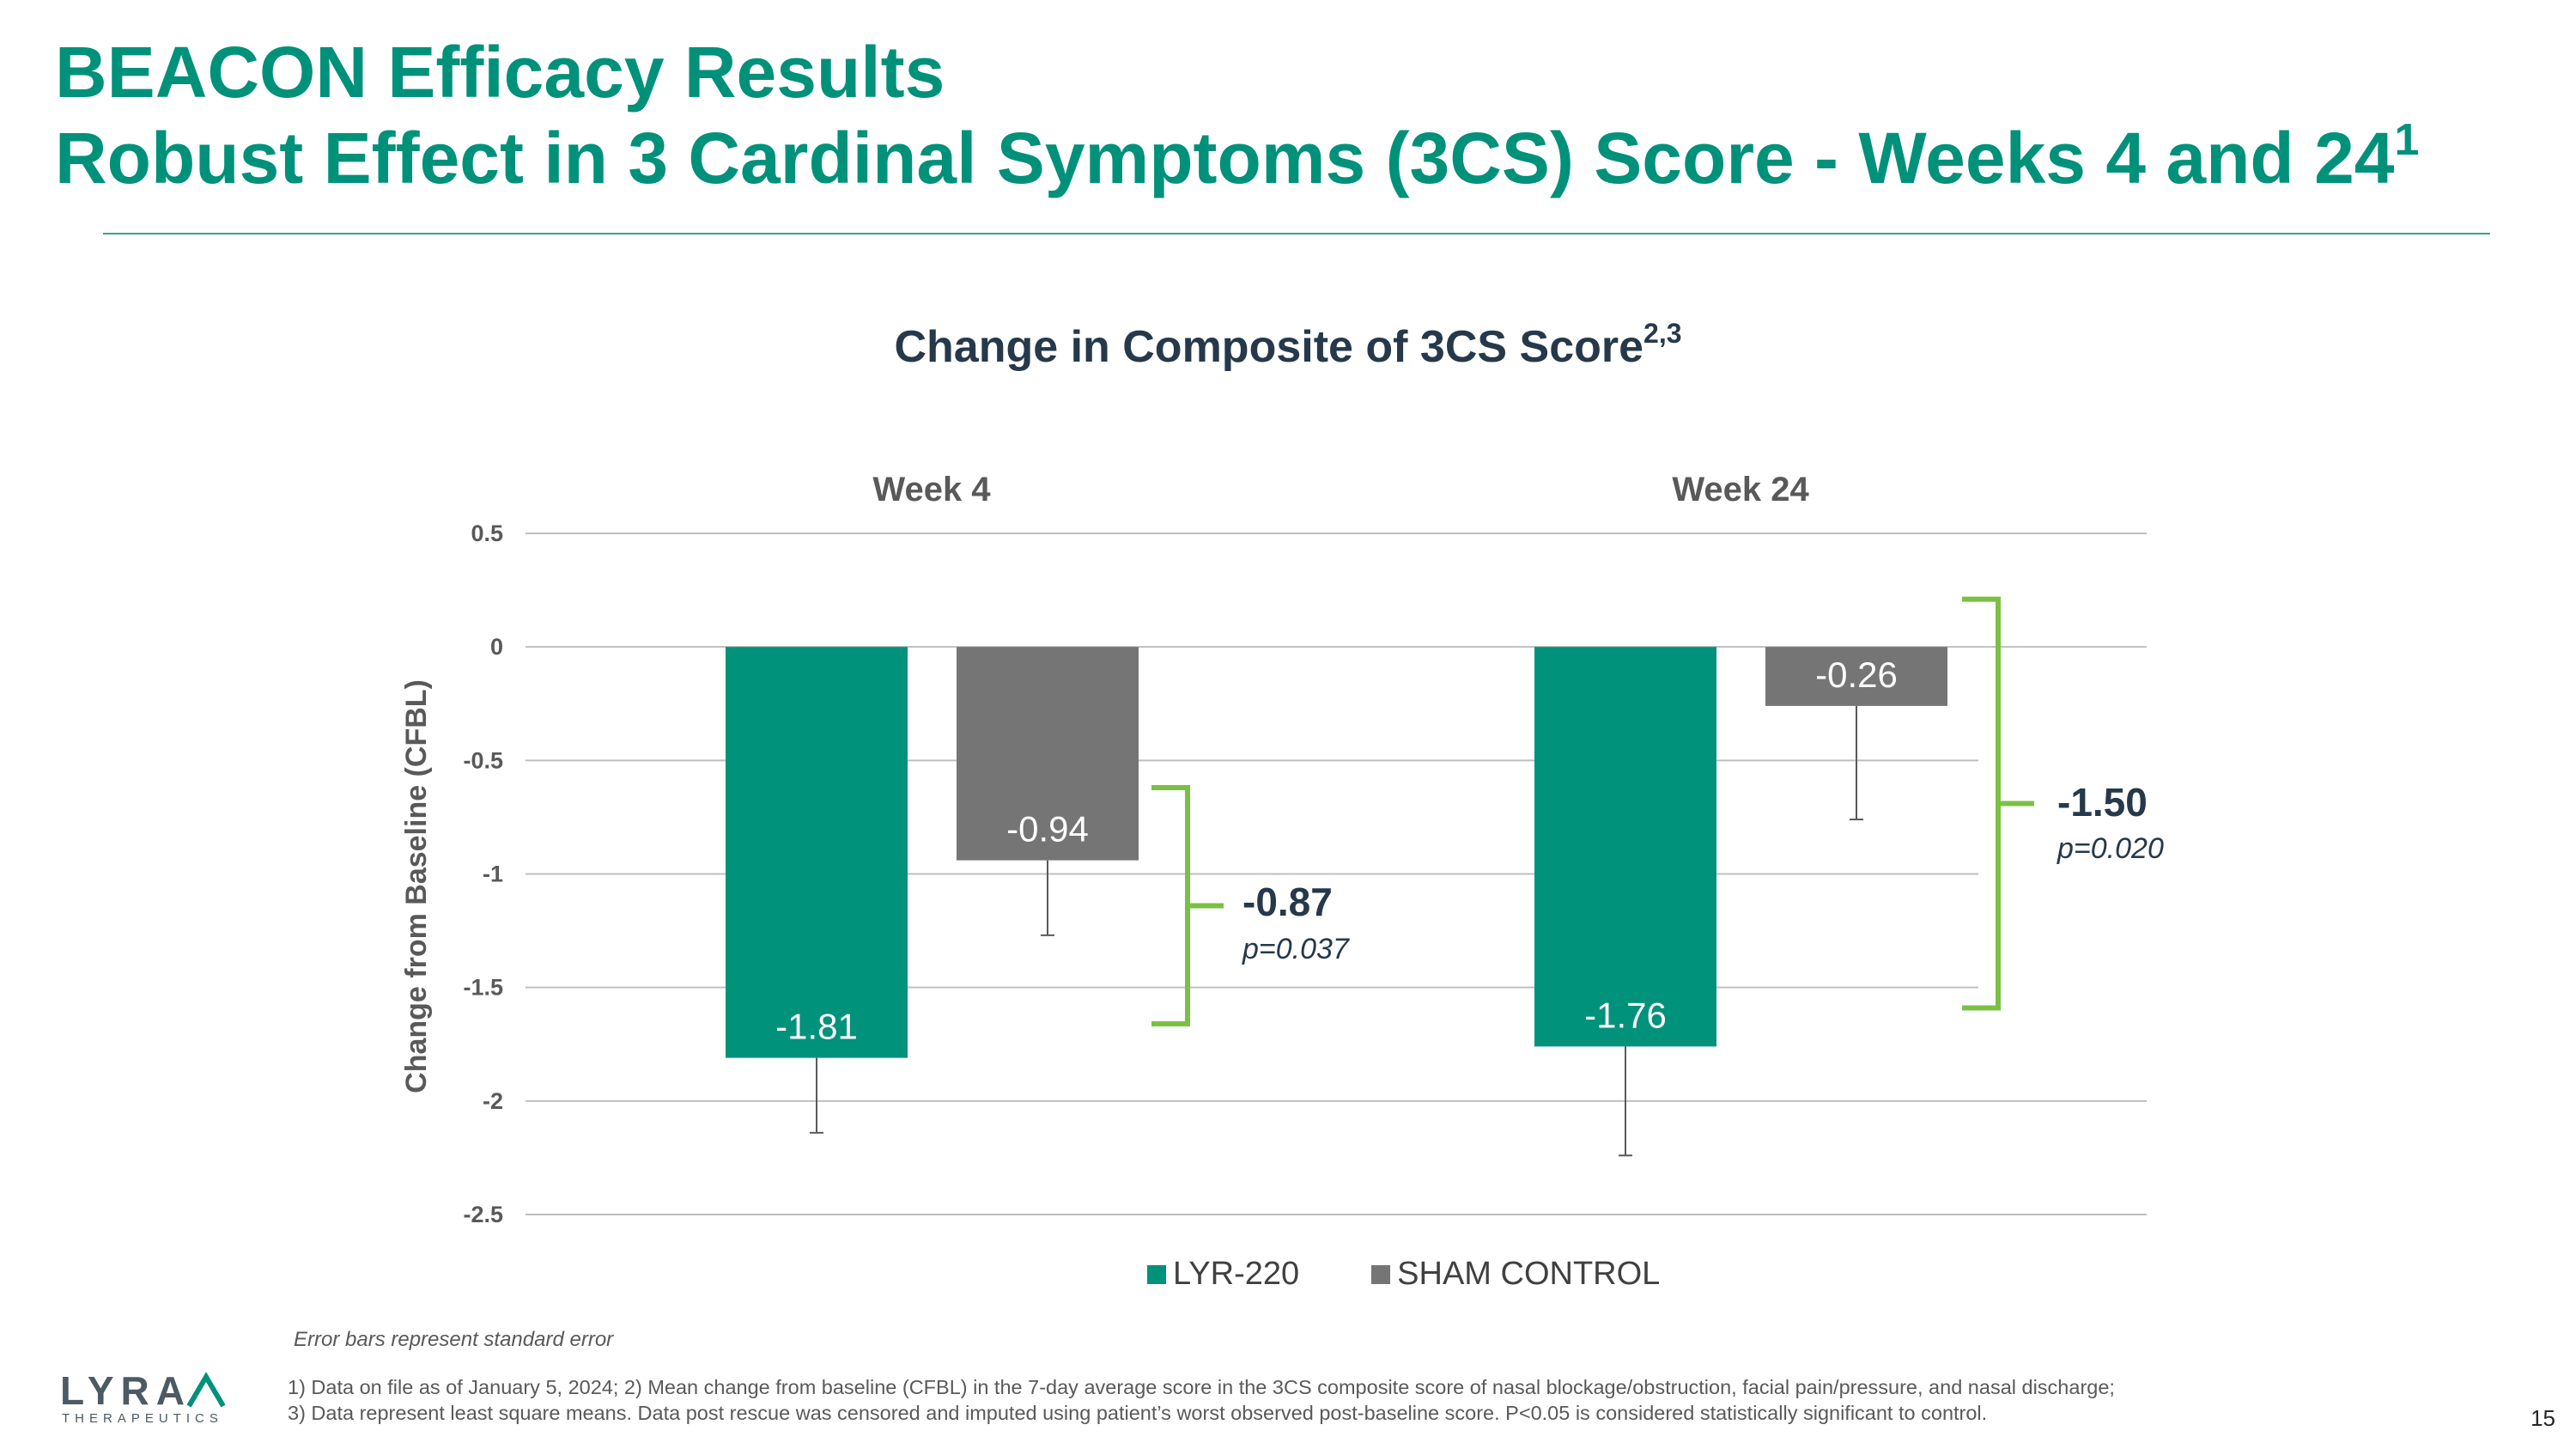  What do you see at coordinates (1047, 829) in the screenshot?
I see `data-label: -0.94` at bounding box center [1047, 829].